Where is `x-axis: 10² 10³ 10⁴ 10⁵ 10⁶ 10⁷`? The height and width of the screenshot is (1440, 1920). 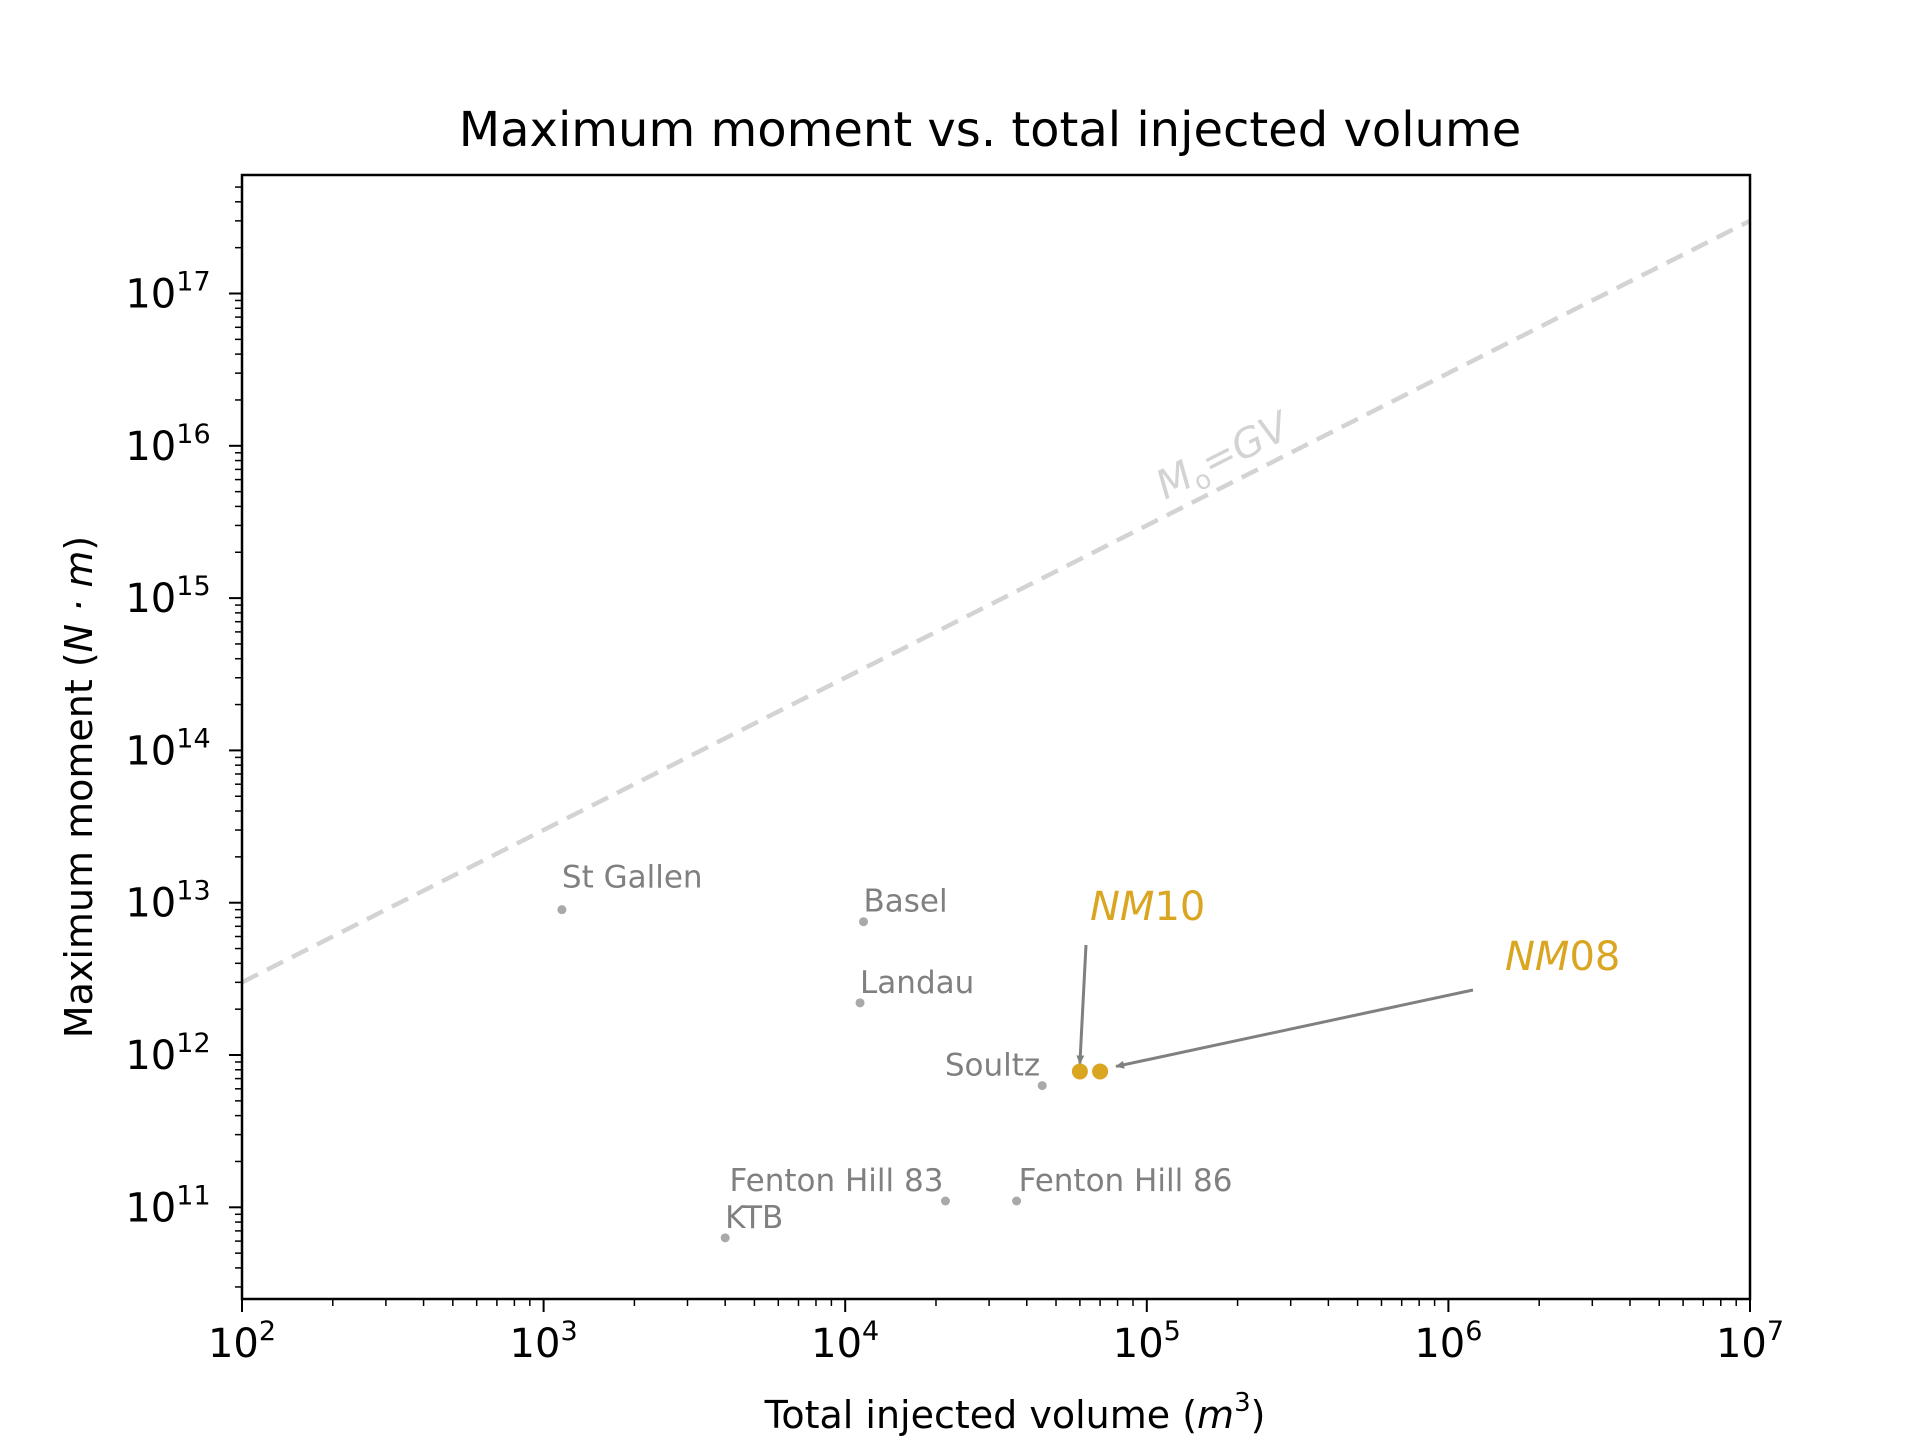
x-axis: 10² 10³ 10⁴ 10⁵ 10⁶ 10⁷ is located at coordinates (996, 1333).